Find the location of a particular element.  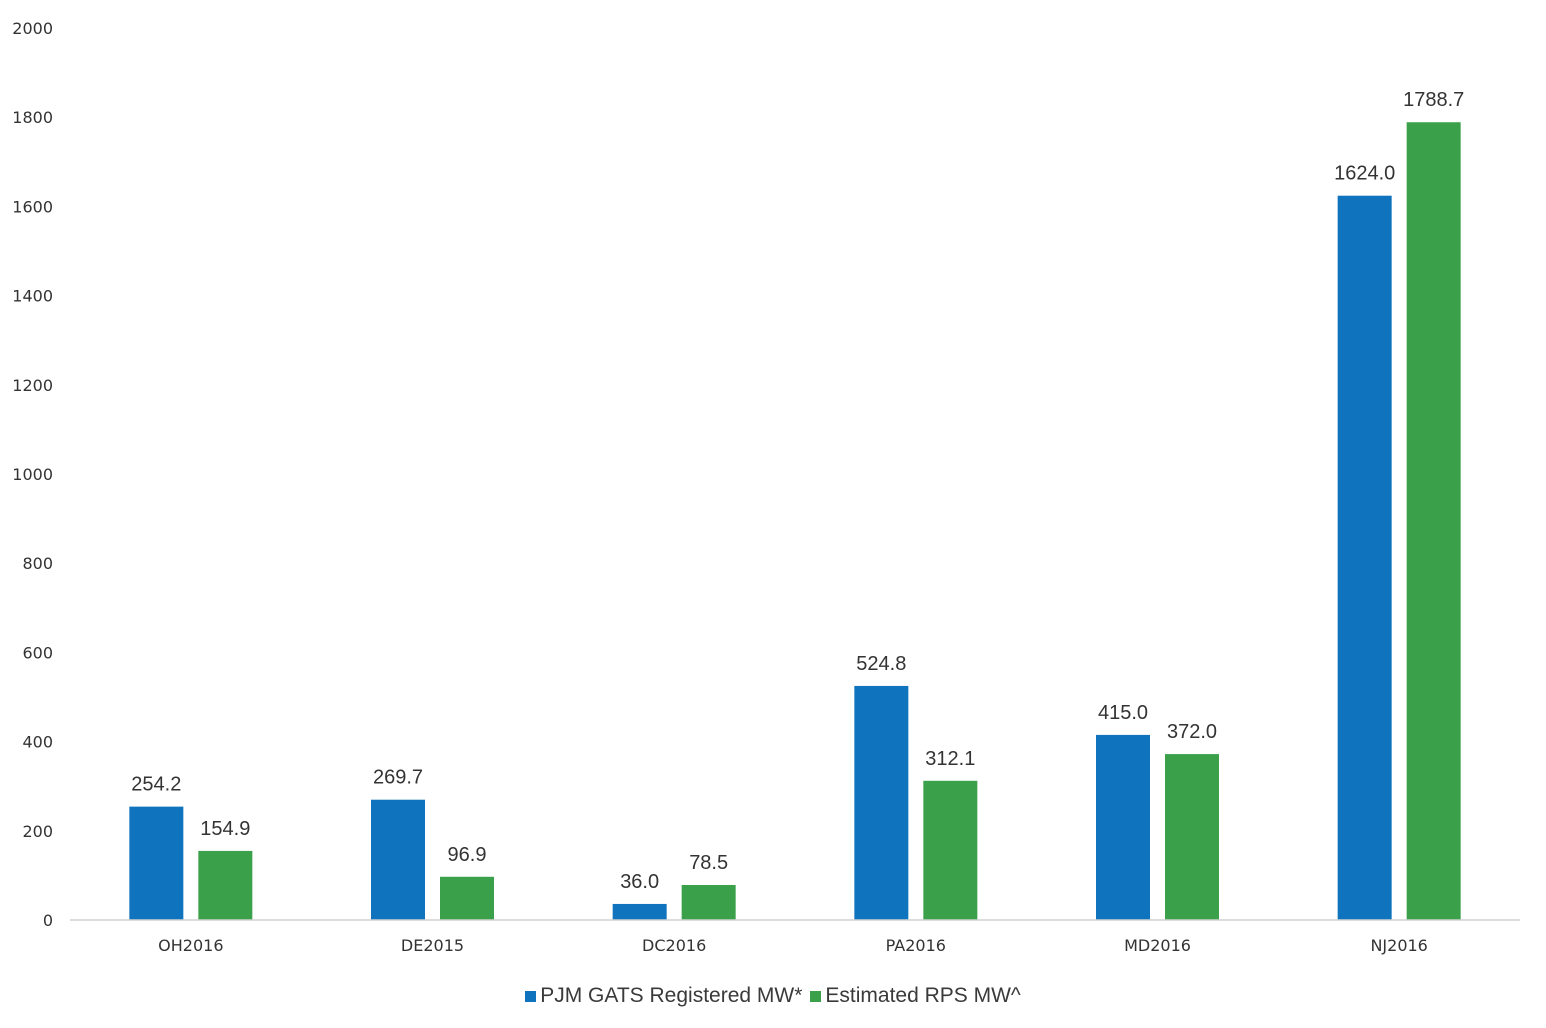

legend-label-series-1: Estimated RPS MW^ is located at coordinates (923, 995).